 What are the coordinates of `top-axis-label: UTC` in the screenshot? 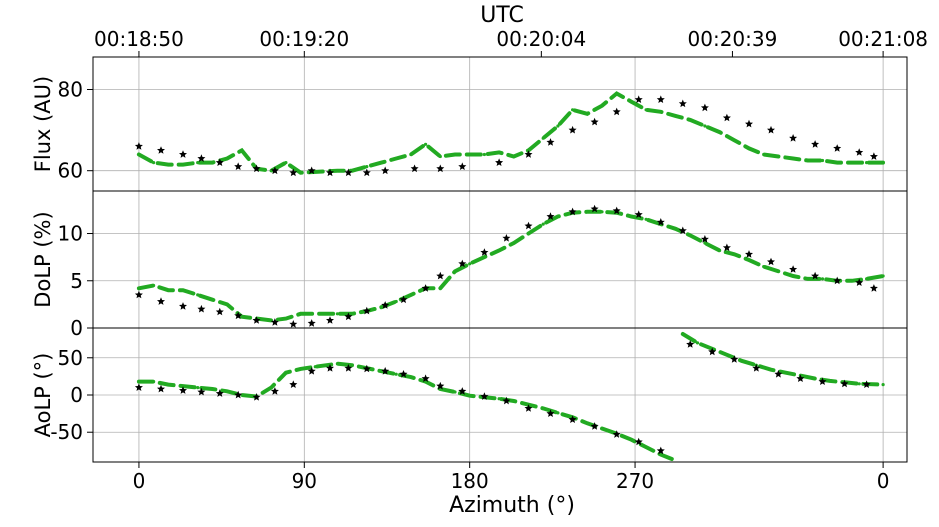 It's located at (502, 15).